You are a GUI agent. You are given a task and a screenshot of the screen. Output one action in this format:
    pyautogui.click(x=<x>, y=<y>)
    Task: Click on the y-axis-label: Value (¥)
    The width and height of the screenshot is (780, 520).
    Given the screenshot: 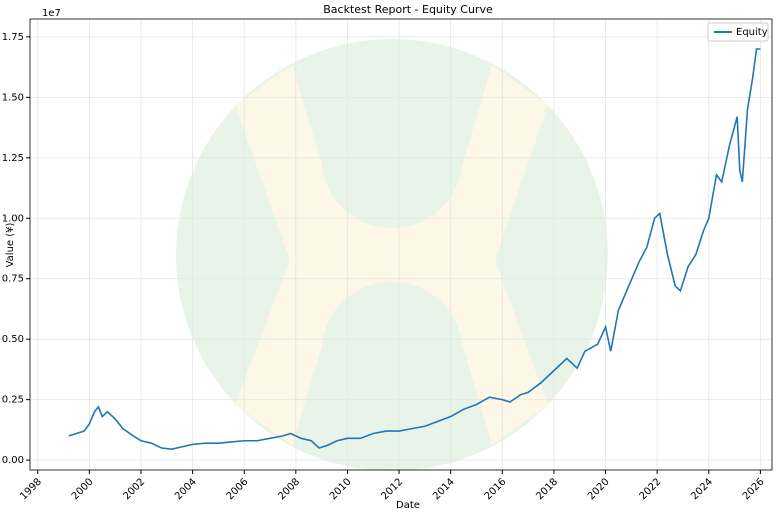 What is the action you would take?
    pyautogui.click(x=10, y=245)
    